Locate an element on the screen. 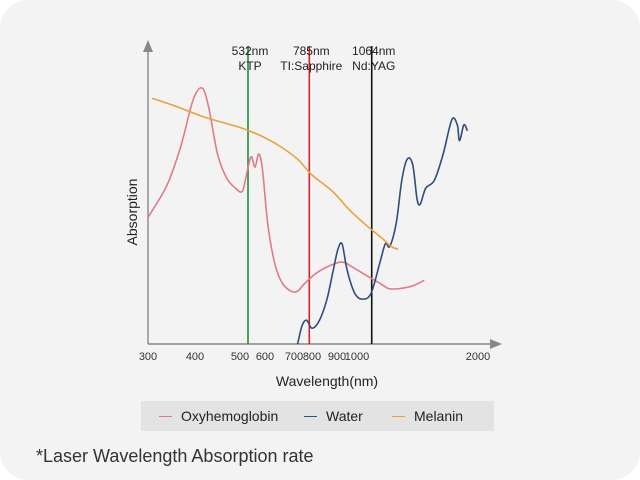 Image resolution: width=640 pixels, height=480 pixels. laser-marker-wavelength: 1064nm is located at coordinates (373, 51).